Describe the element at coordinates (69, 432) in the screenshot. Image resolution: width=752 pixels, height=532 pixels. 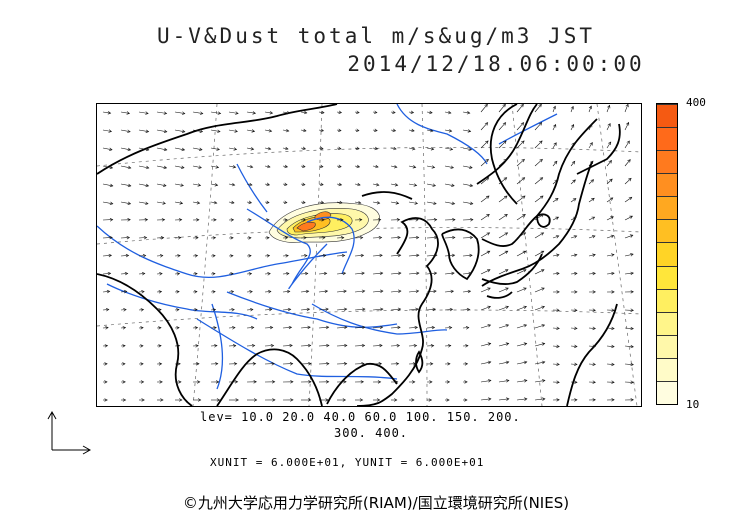
I see `reference-vector-arrow-icon` at that location.